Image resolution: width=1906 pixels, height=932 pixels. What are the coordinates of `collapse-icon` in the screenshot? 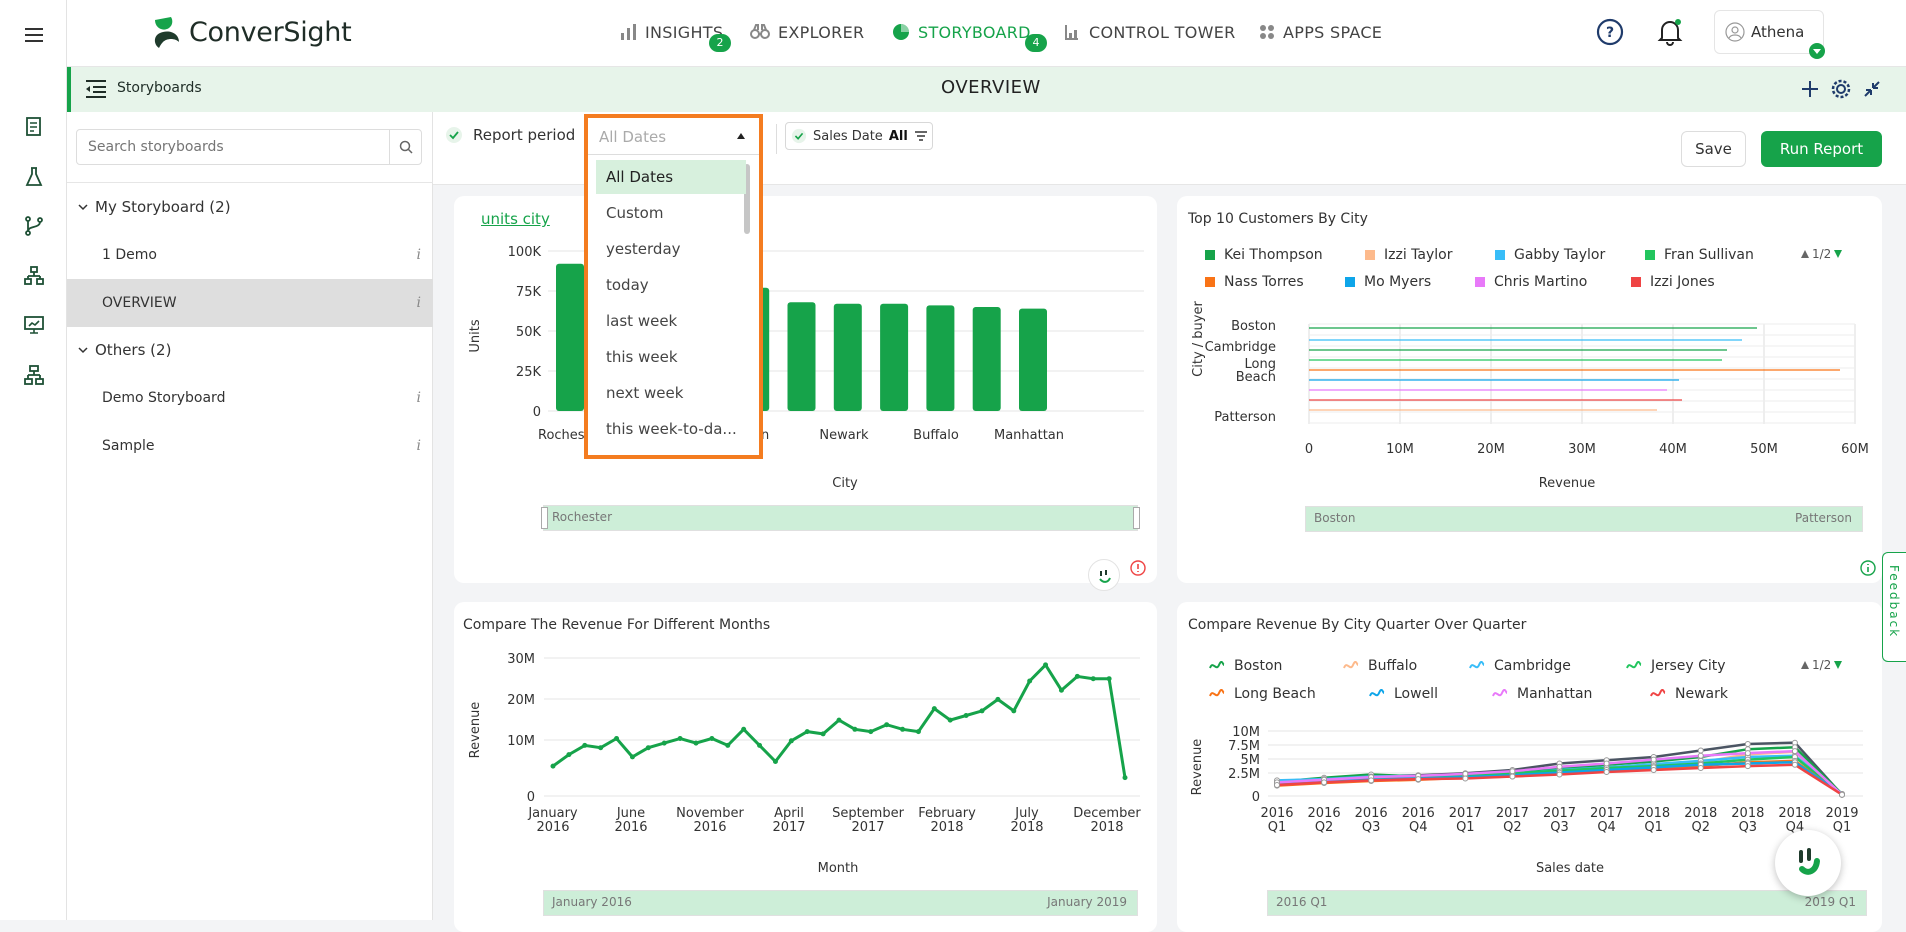 It's located at (1872, 89).